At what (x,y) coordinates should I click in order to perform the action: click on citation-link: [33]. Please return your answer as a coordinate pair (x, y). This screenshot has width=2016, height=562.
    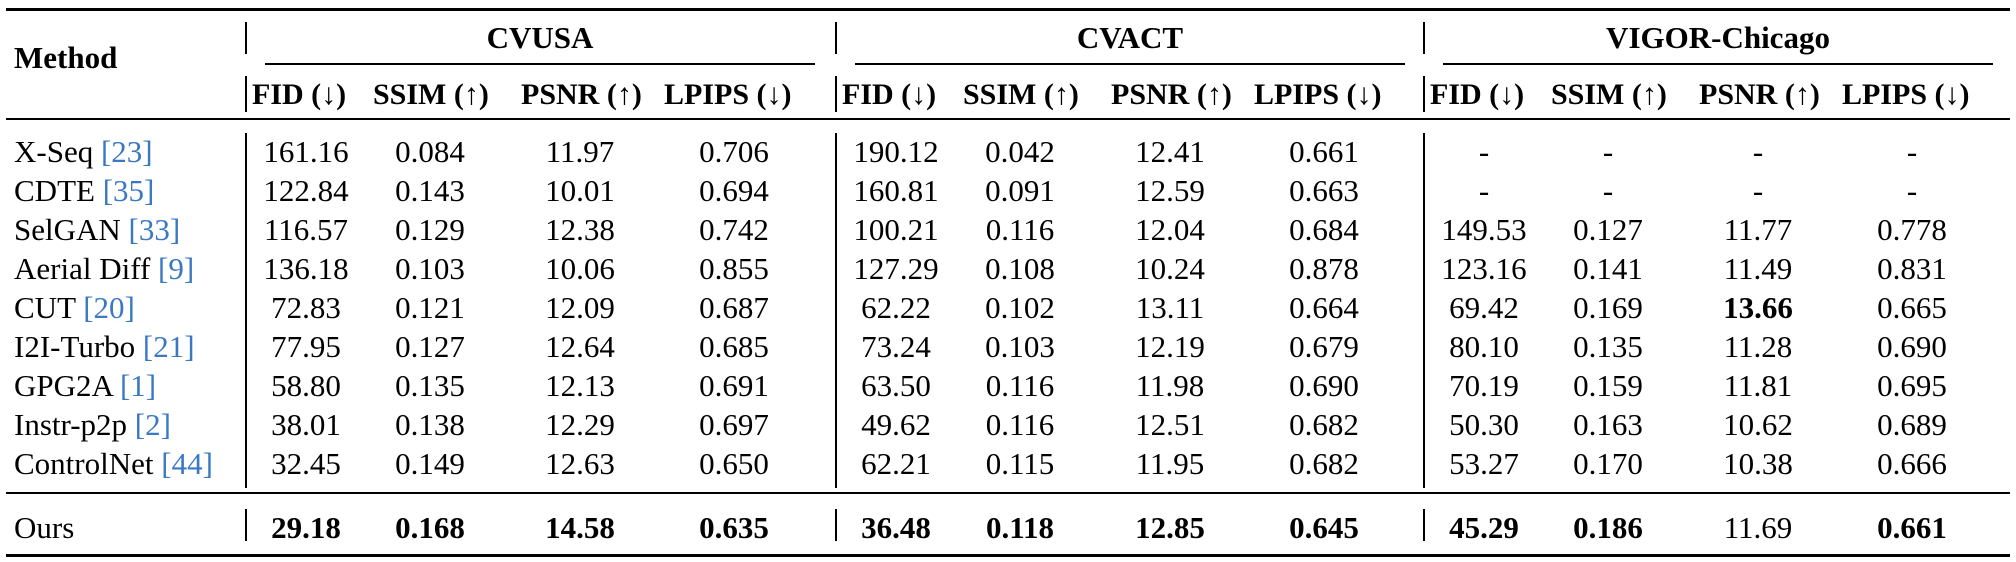
    Looking at the image, I should click on (154, 229).